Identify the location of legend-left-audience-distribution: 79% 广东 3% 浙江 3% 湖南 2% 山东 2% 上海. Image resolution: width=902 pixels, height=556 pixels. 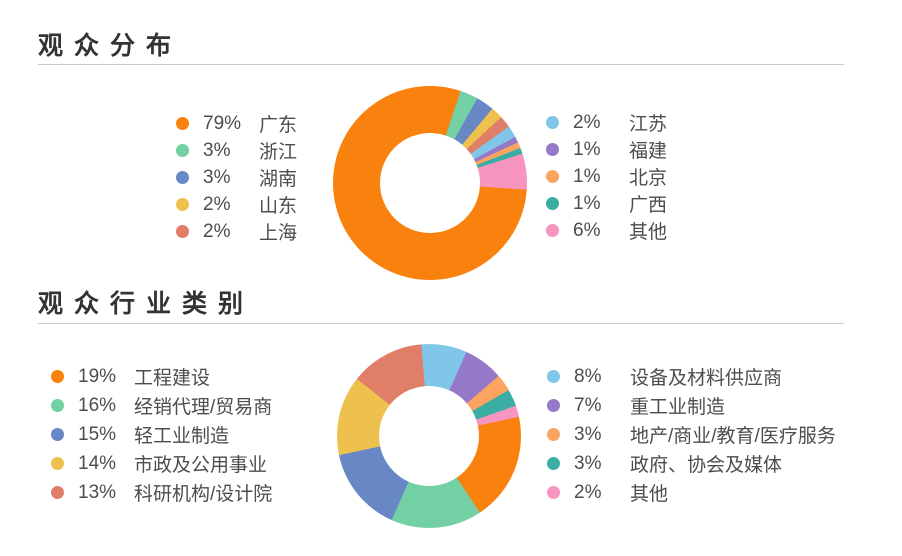
(236, 177).